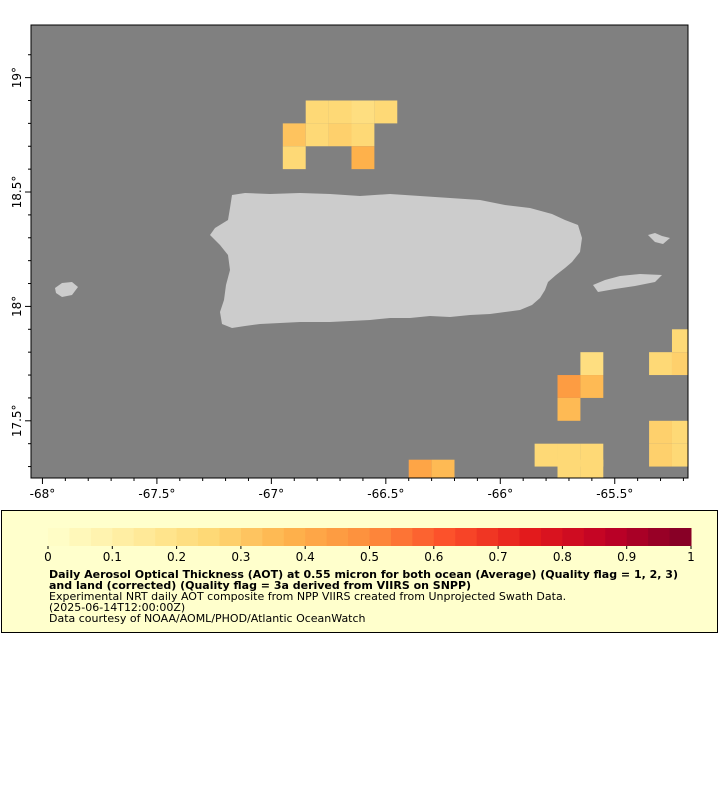 The image size is (720, 800). What do you see at coordinates (176, 557) in the screenshot?
I see `colorbar-tick-label: 0.2` at bounding box center [176, 557].